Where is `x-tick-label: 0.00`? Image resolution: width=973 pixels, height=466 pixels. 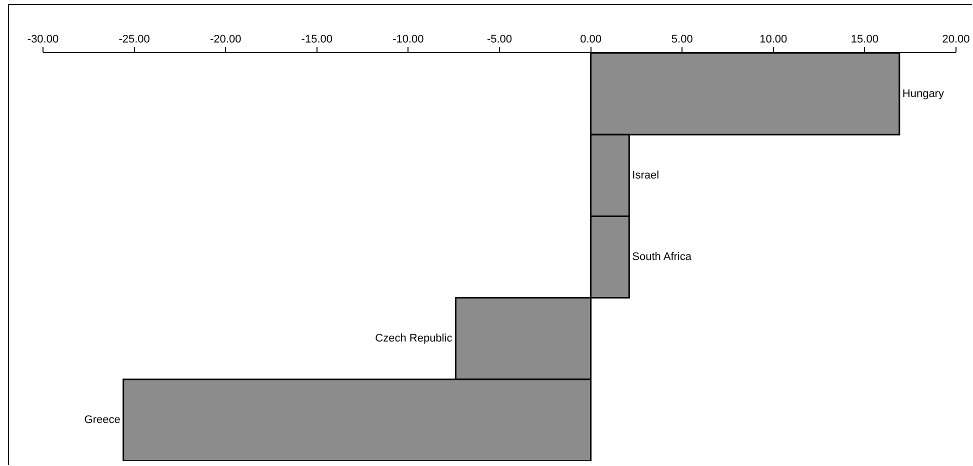 x-tick-label: 0.00 is located at coordinates (591, 40).